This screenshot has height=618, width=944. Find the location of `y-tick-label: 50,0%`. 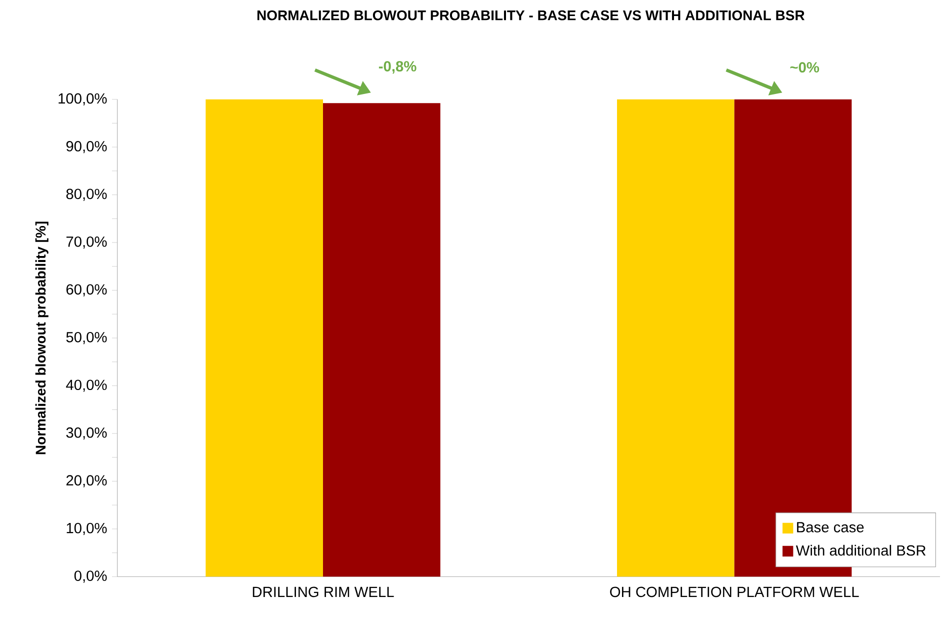

y-tick-label: 50,0% is located at coordinates (86, 338).